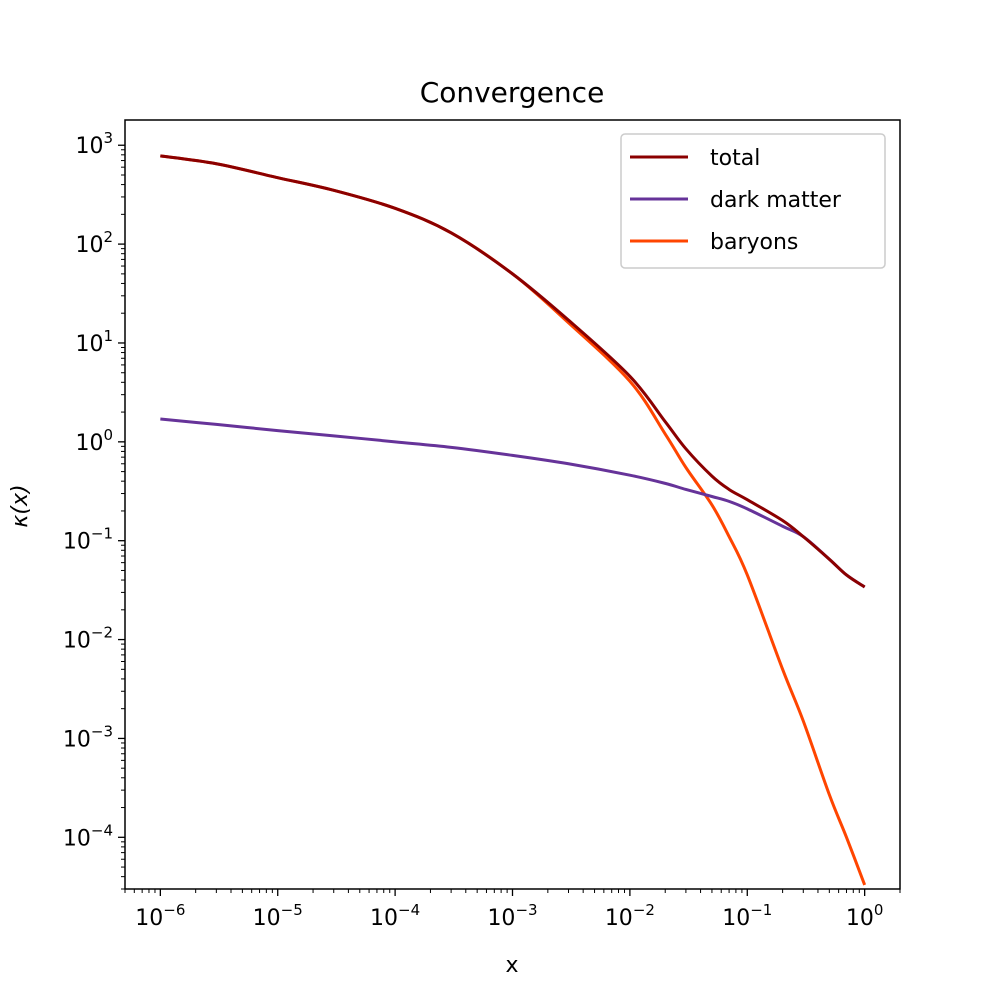  I want to click on y-tick-label: 10⁻⁴, so click(88, 836).